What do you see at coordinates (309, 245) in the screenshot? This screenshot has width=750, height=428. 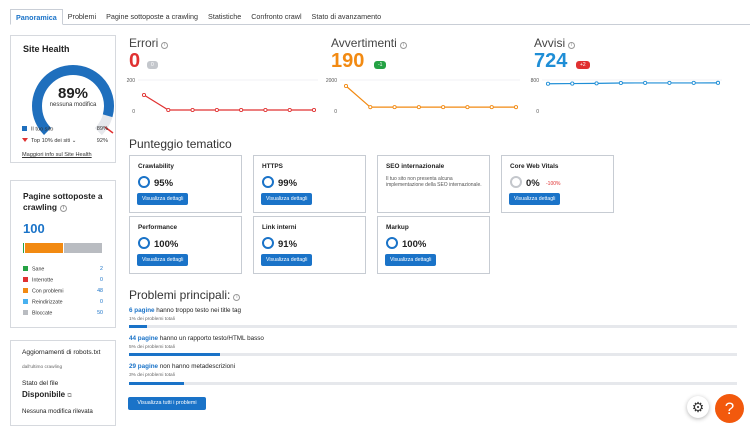 I see `thematic-card-internal-links: Link interni 91% Visualizza dettagli` at bounding box center [309, 245].